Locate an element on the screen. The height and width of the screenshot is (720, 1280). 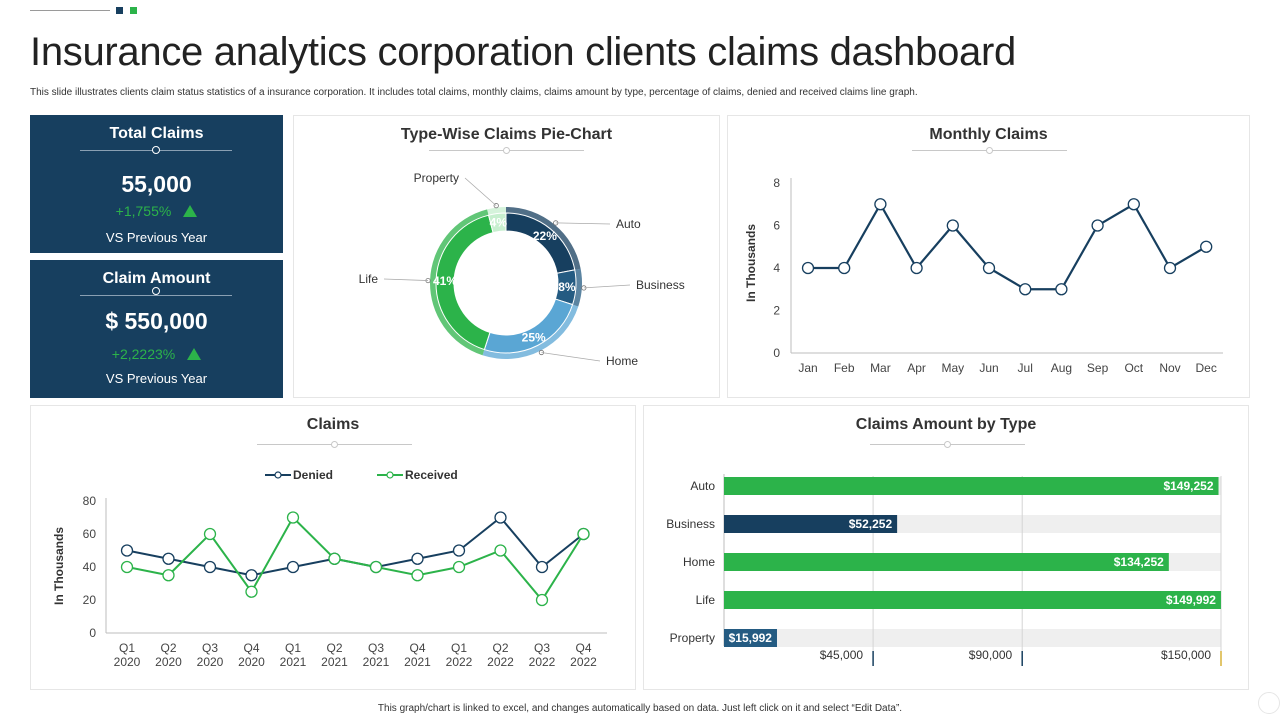
top-accent-square-navy is located at coordinates (119, 10).